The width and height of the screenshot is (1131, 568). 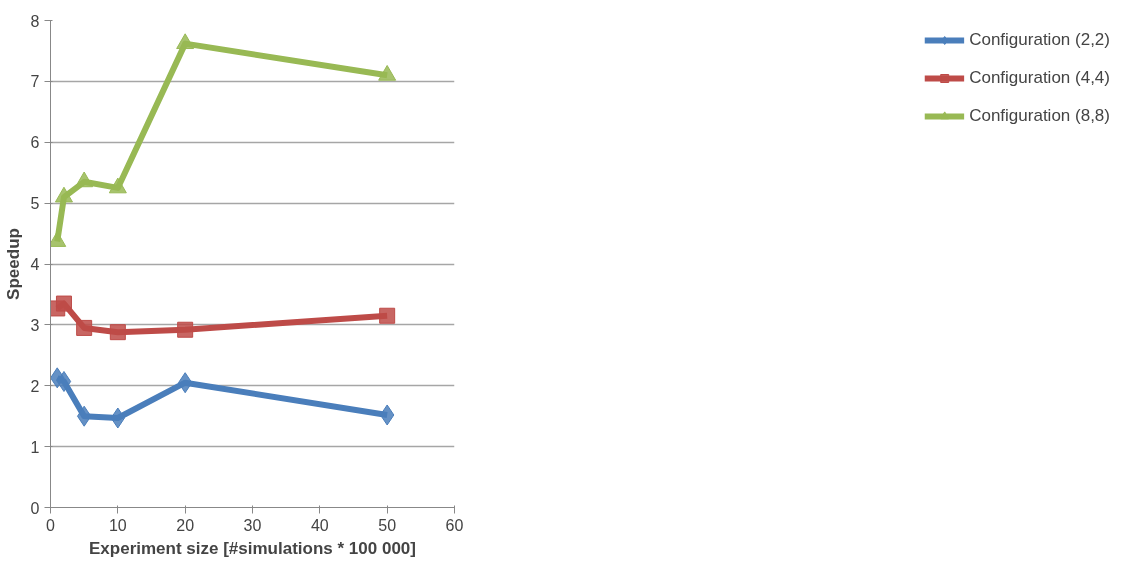 I want to click on y-tick-label: 2, so click(x=35, y=386).